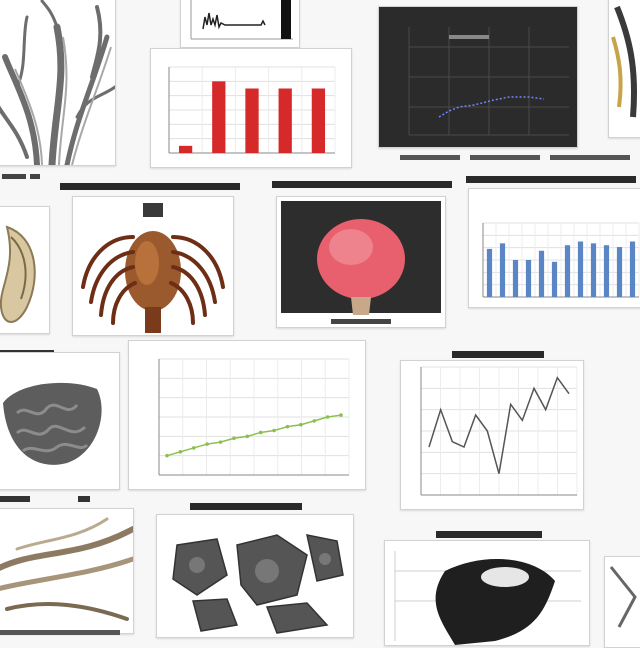  I want to click on tile-green-line-chart, so click(247, 415).